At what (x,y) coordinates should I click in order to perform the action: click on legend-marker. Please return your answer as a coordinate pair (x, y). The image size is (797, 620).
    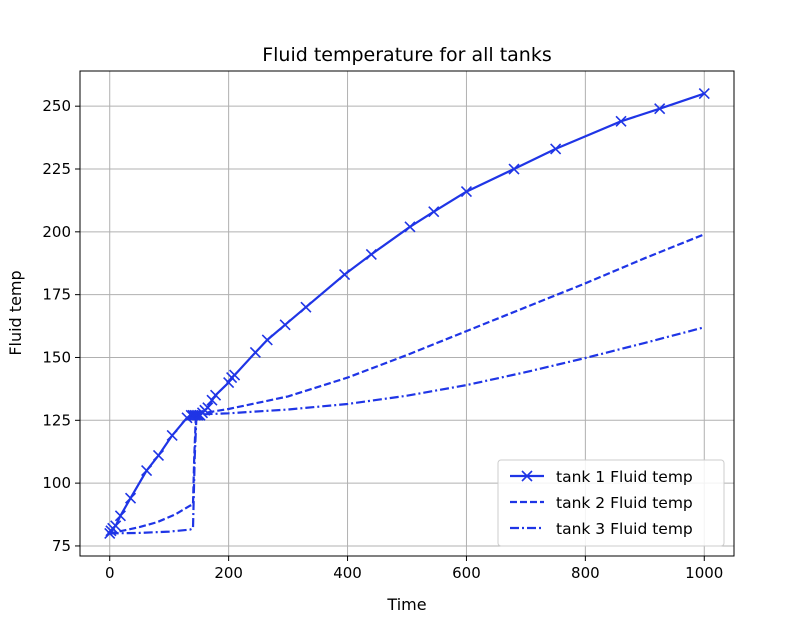
    Looking at the image, I should click on (527, 476).